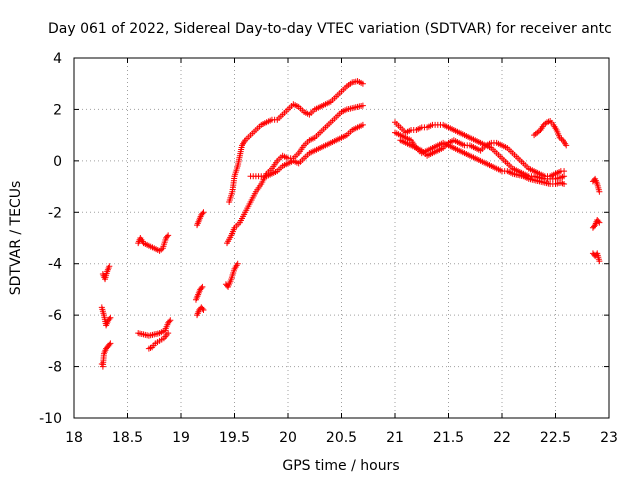 The height and width of the screenshot is (480, 640). Describe the element at coordinates (57, 59) in the screenshot. I see `y-tick-label: 4` at that location.